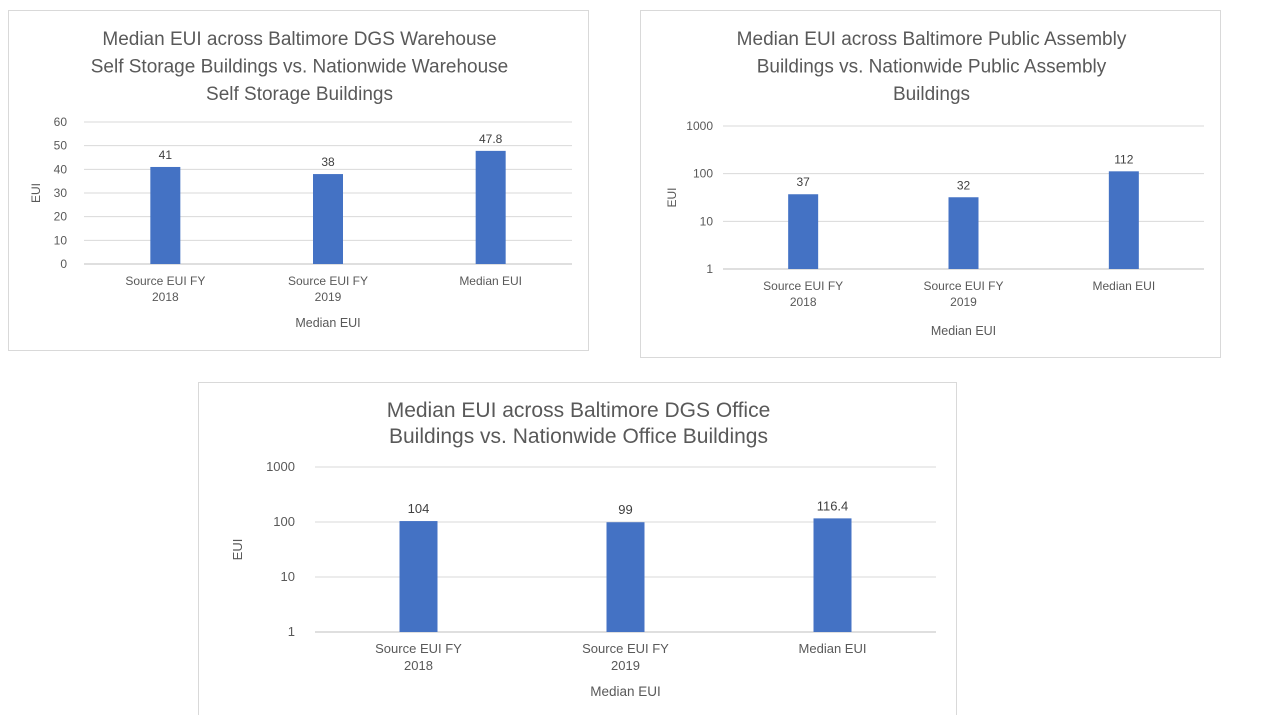 Image resolution: width=1283 pixels, height=716 pixels. I want to click on chart-title-line: Self Storage Buildings, so click(299, 94).